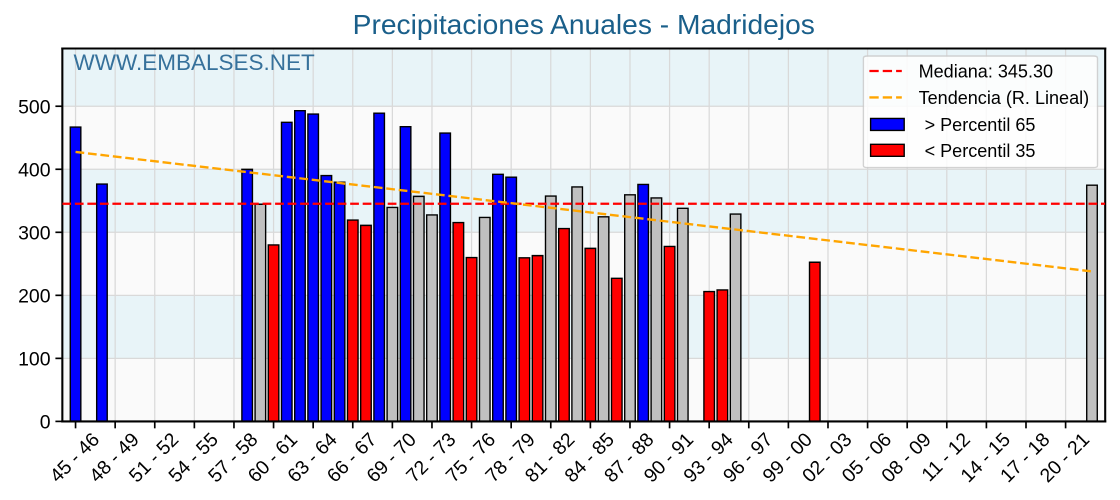 The height and width of the screenshot is (500, 1120). What do you see at coordinates (980, 151) in the screenshot?
I see `svg-text: < Percentil 35` at bounding box center [980, 151].